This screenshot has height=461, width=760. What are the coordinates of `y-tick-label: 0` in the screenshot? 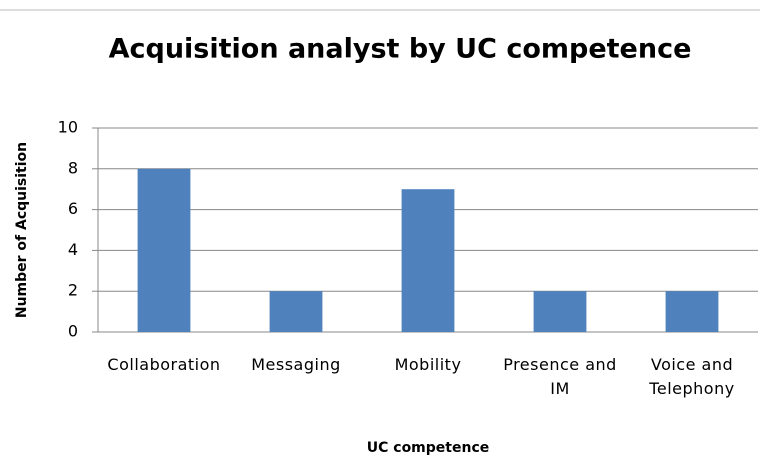 It's located at (73, 331).